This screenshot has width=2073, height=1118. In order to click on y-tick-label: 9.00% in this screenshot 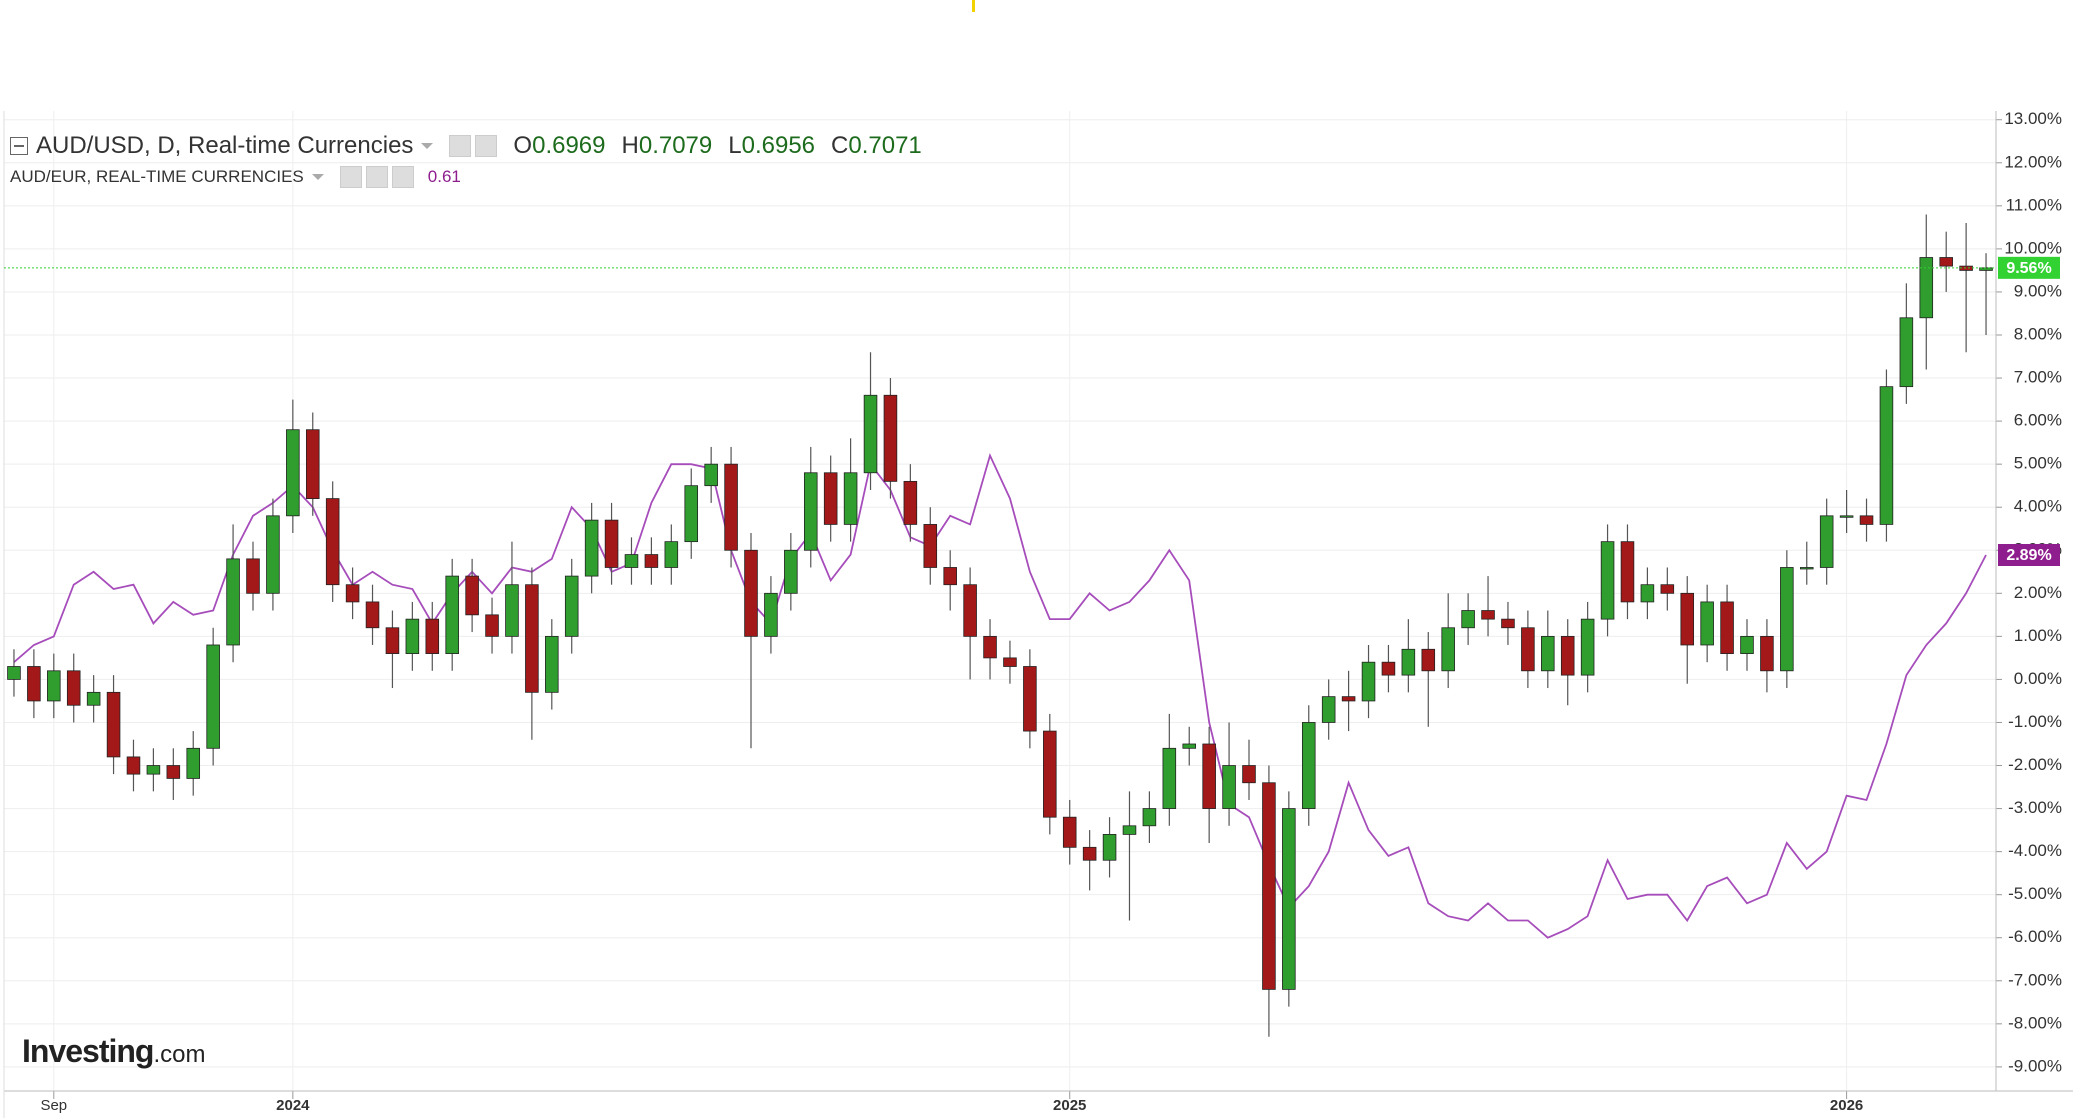, I will do `click(2038, 290)`.